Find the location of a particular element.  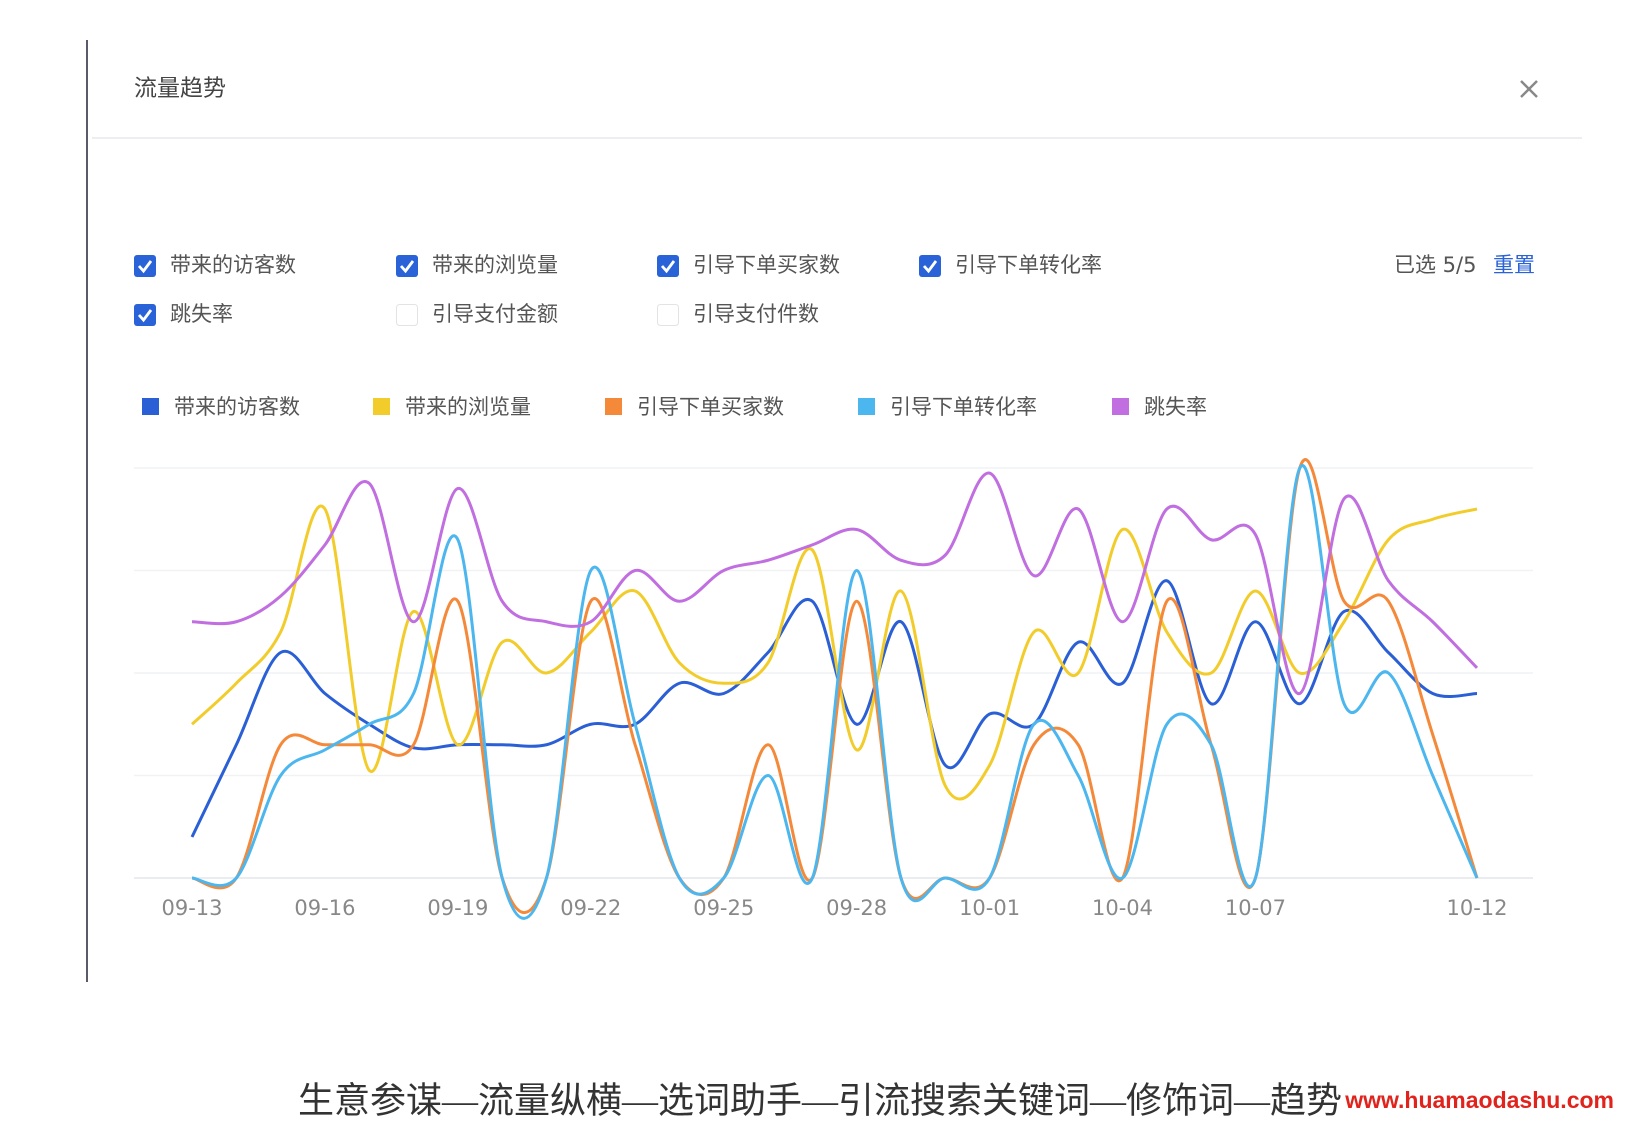

close-button is located at coordinates (1529, 89).